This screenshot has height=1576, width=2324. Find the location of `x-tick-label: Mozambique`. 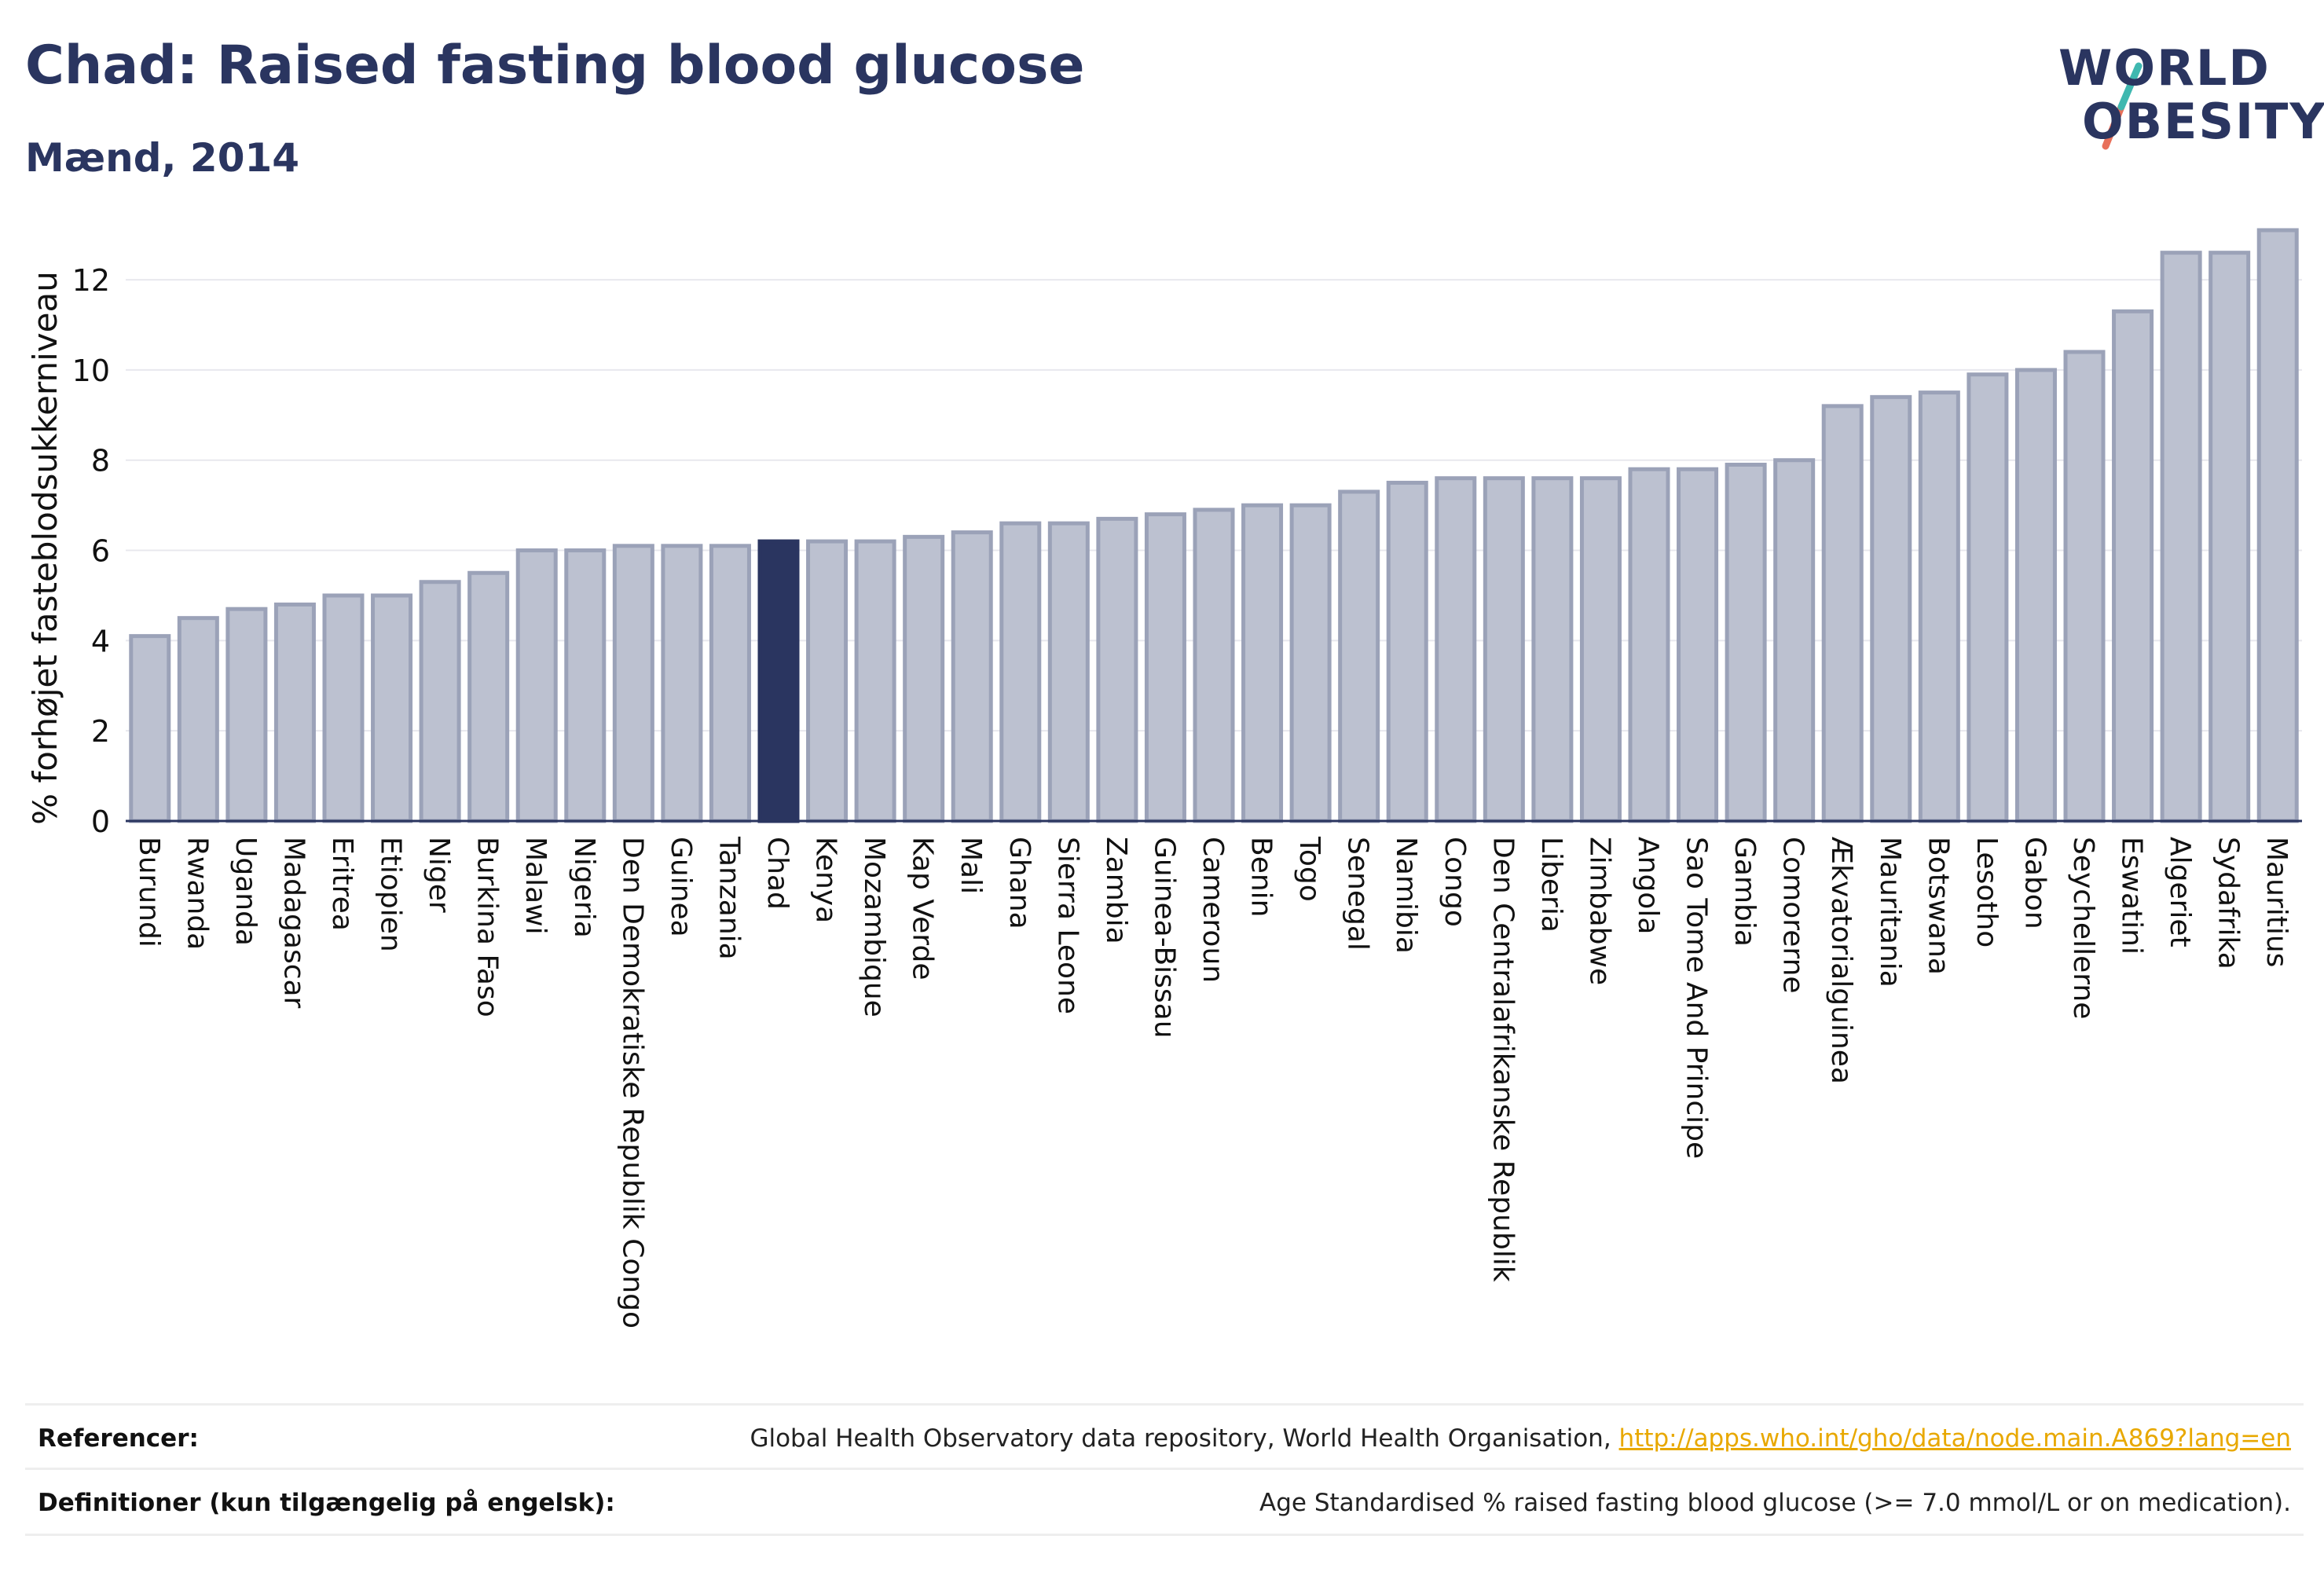

x-tick-label: Mozambique is located at coordinates (874, 927).